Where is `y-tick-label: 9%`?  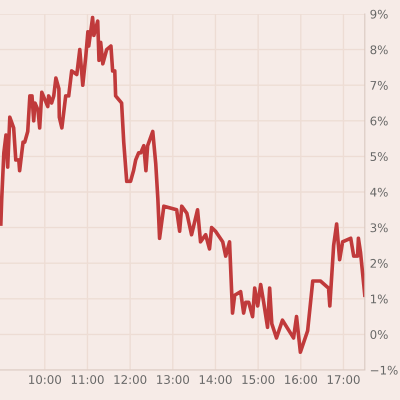 y-tick-label: 9% is located at coordinates (379, 14).